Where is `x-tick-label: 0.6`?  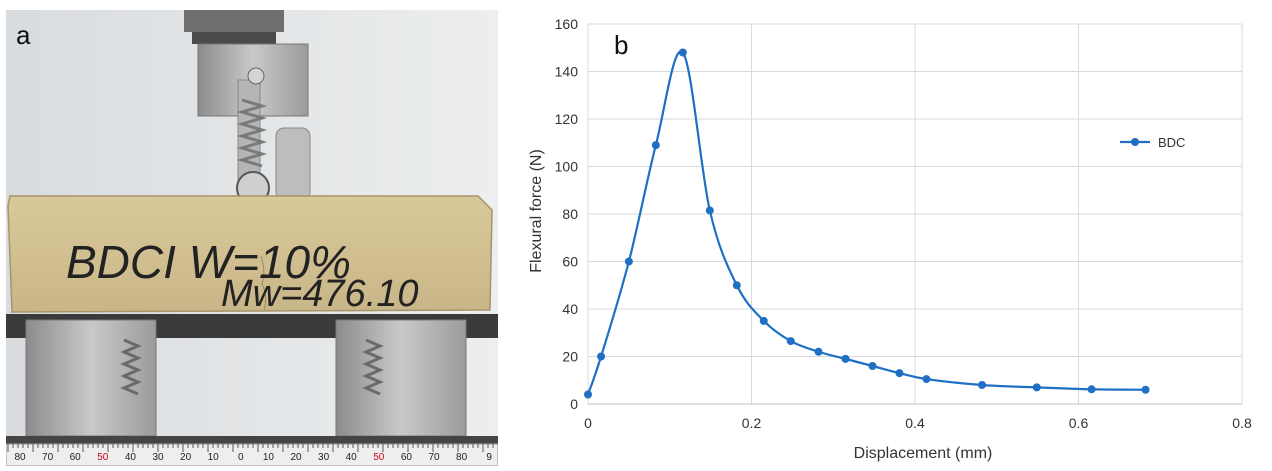 x-tick-label: 0.6 is located at coordinates (1079, 423).